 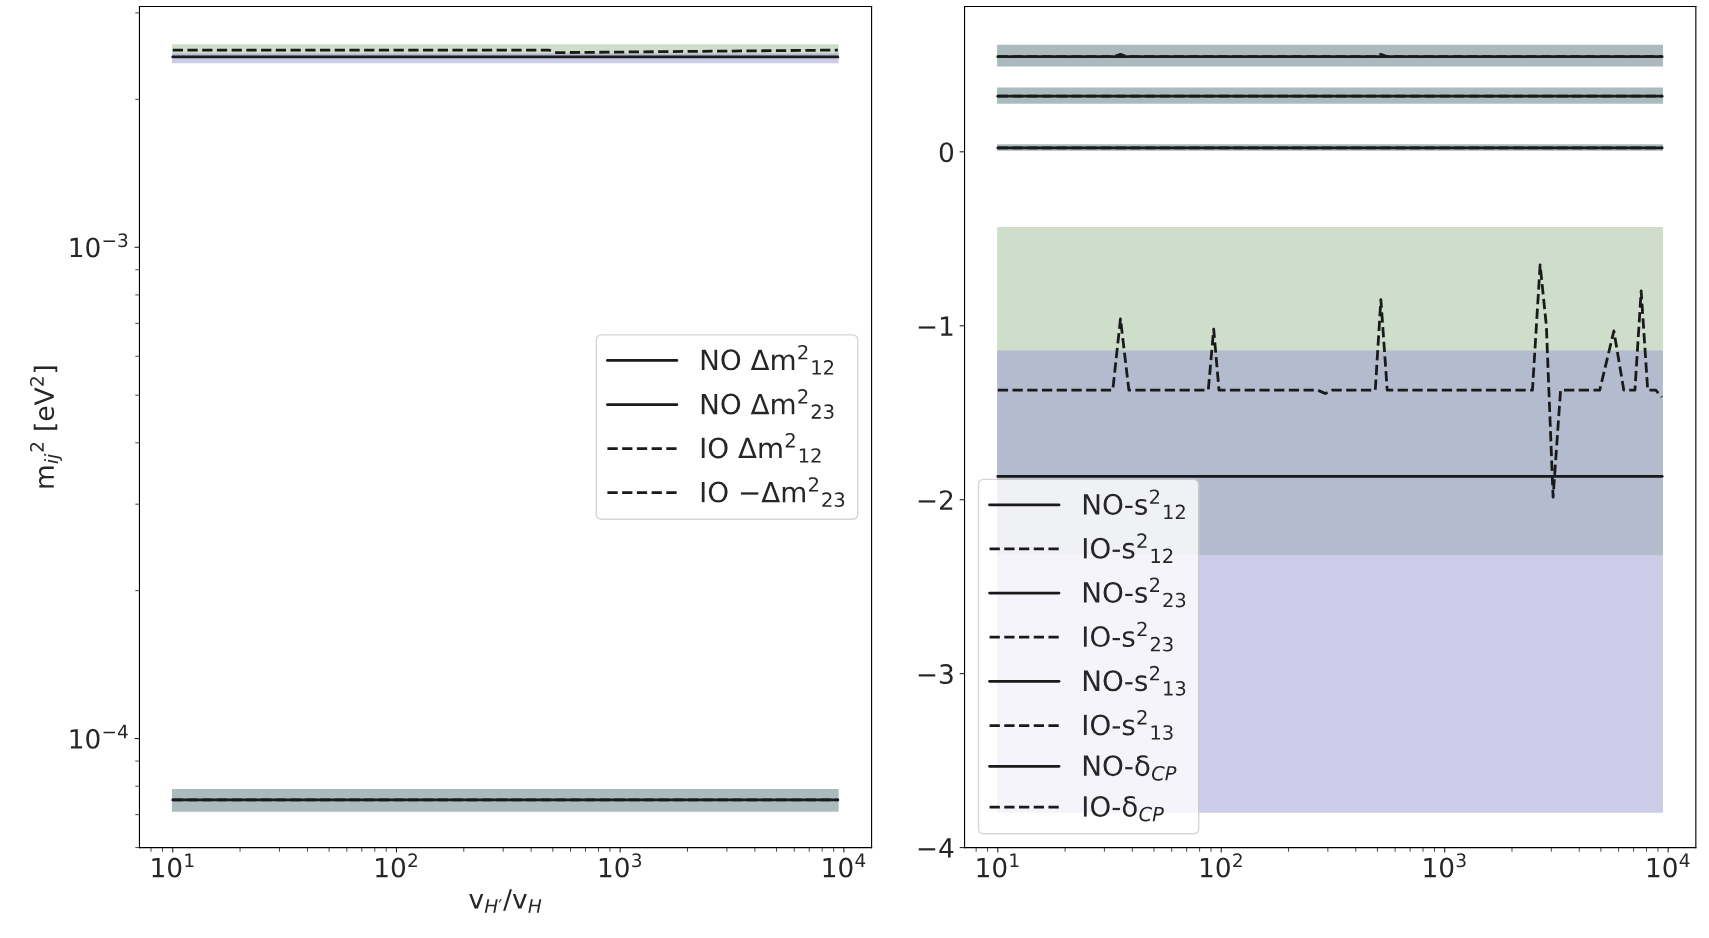 I want to click on y-axis-title: m$_{ij}$$^{2}$ [eV$^{2}$], so click(x=45, y=427).